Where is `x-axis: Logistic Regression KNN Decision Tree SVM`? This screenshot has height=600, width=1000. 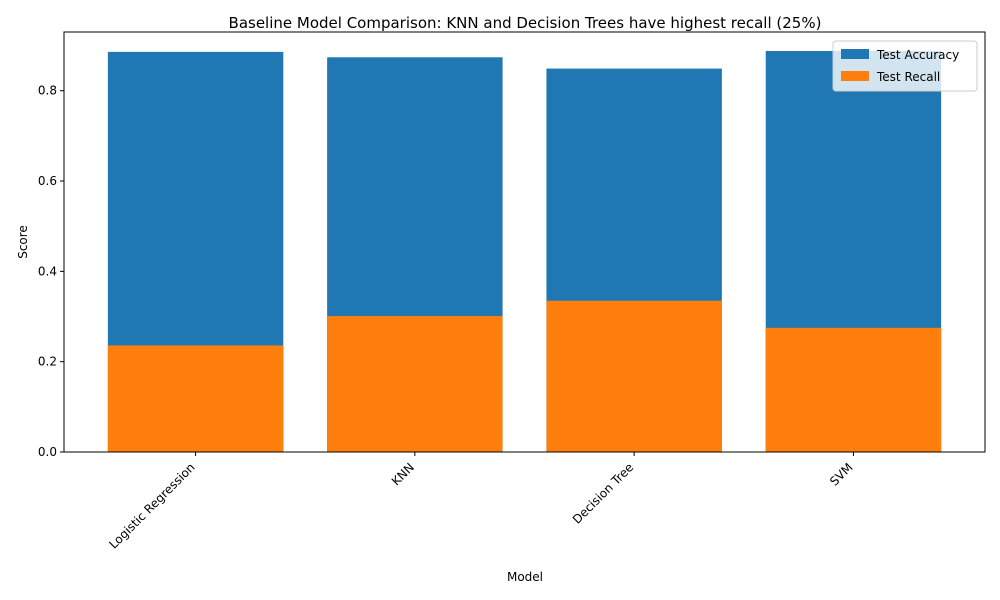 x-axis: Logistic Regression KNN Decision Tree SVM is located at coordinates (481, 502).